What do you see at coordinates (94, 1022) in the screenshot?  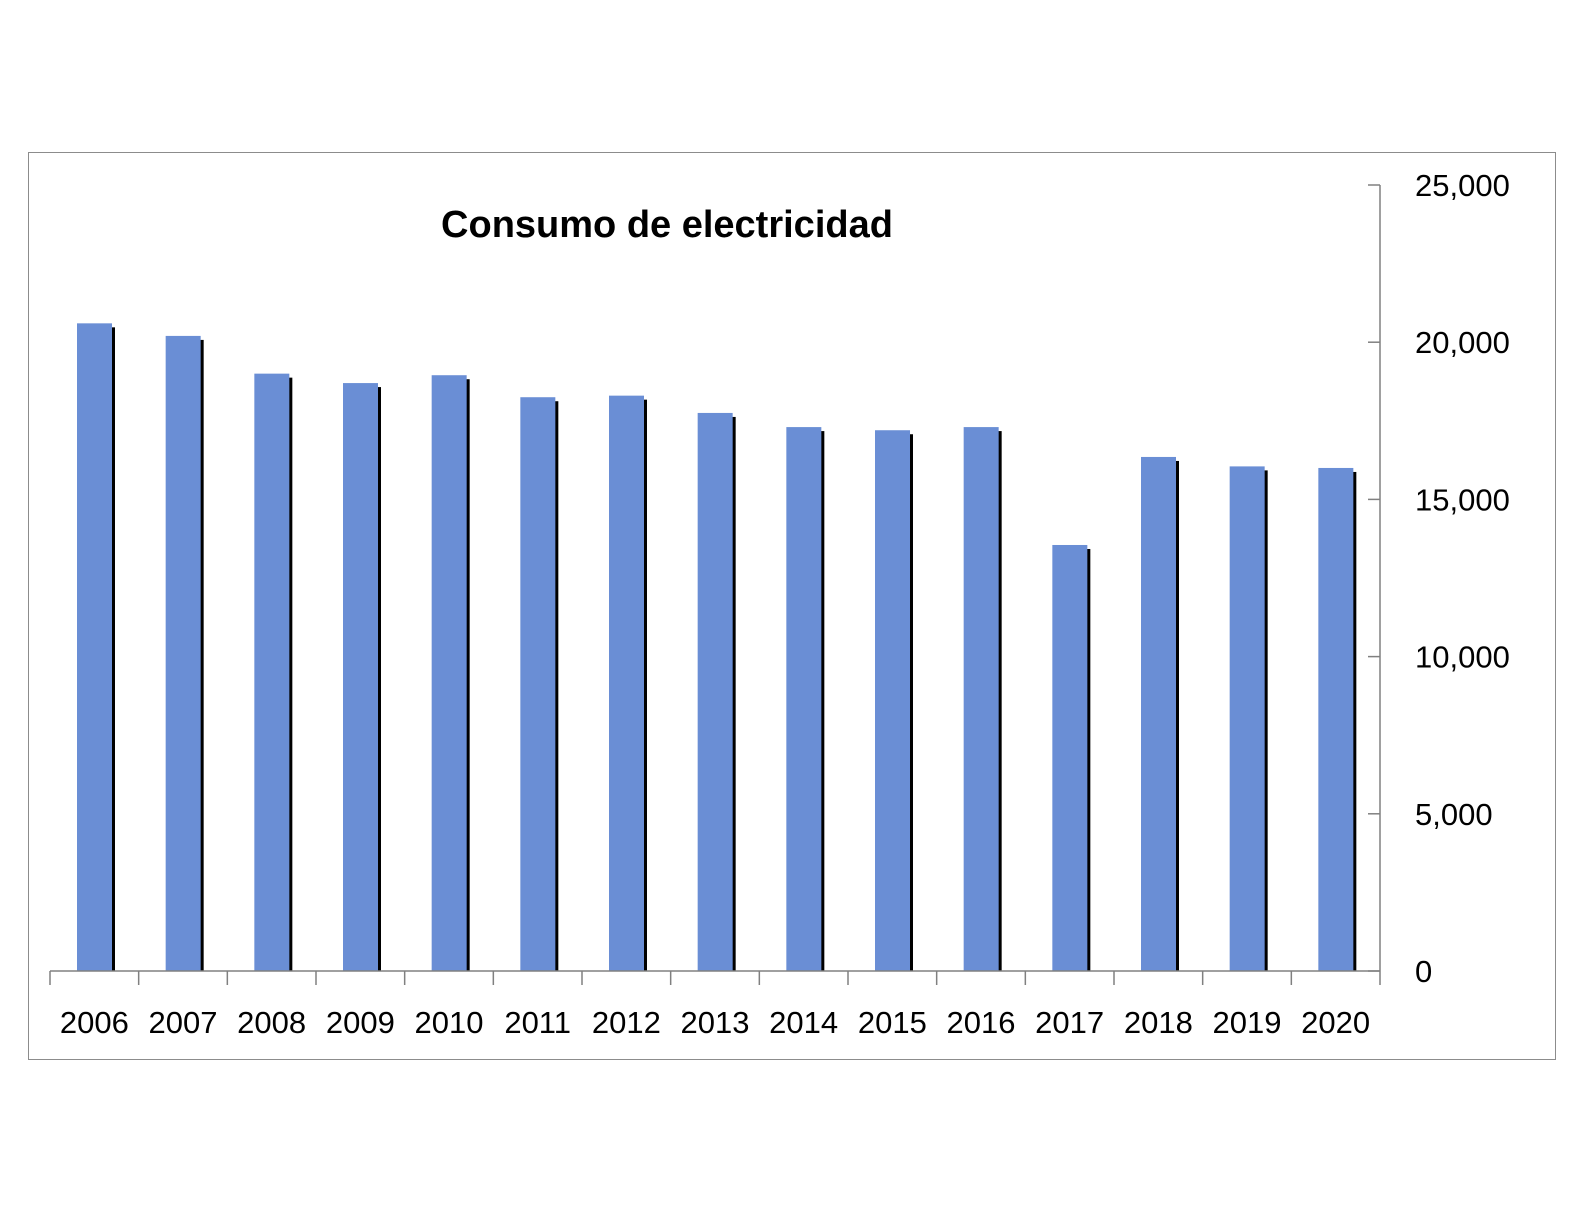 I see `x-tick-label: 2006` at bounding box center [94, 1022].